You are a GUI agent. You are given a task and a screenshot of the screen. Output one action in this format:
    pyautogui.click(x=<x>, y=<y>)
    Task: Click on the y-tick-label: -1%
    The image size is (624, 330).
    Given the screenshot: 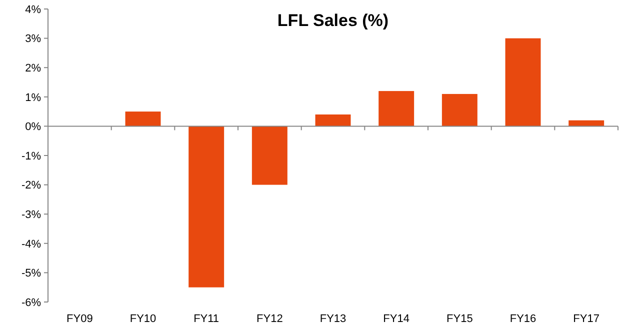 What is the action you would take?
    pyautogui.click(x=31, y=156)
    